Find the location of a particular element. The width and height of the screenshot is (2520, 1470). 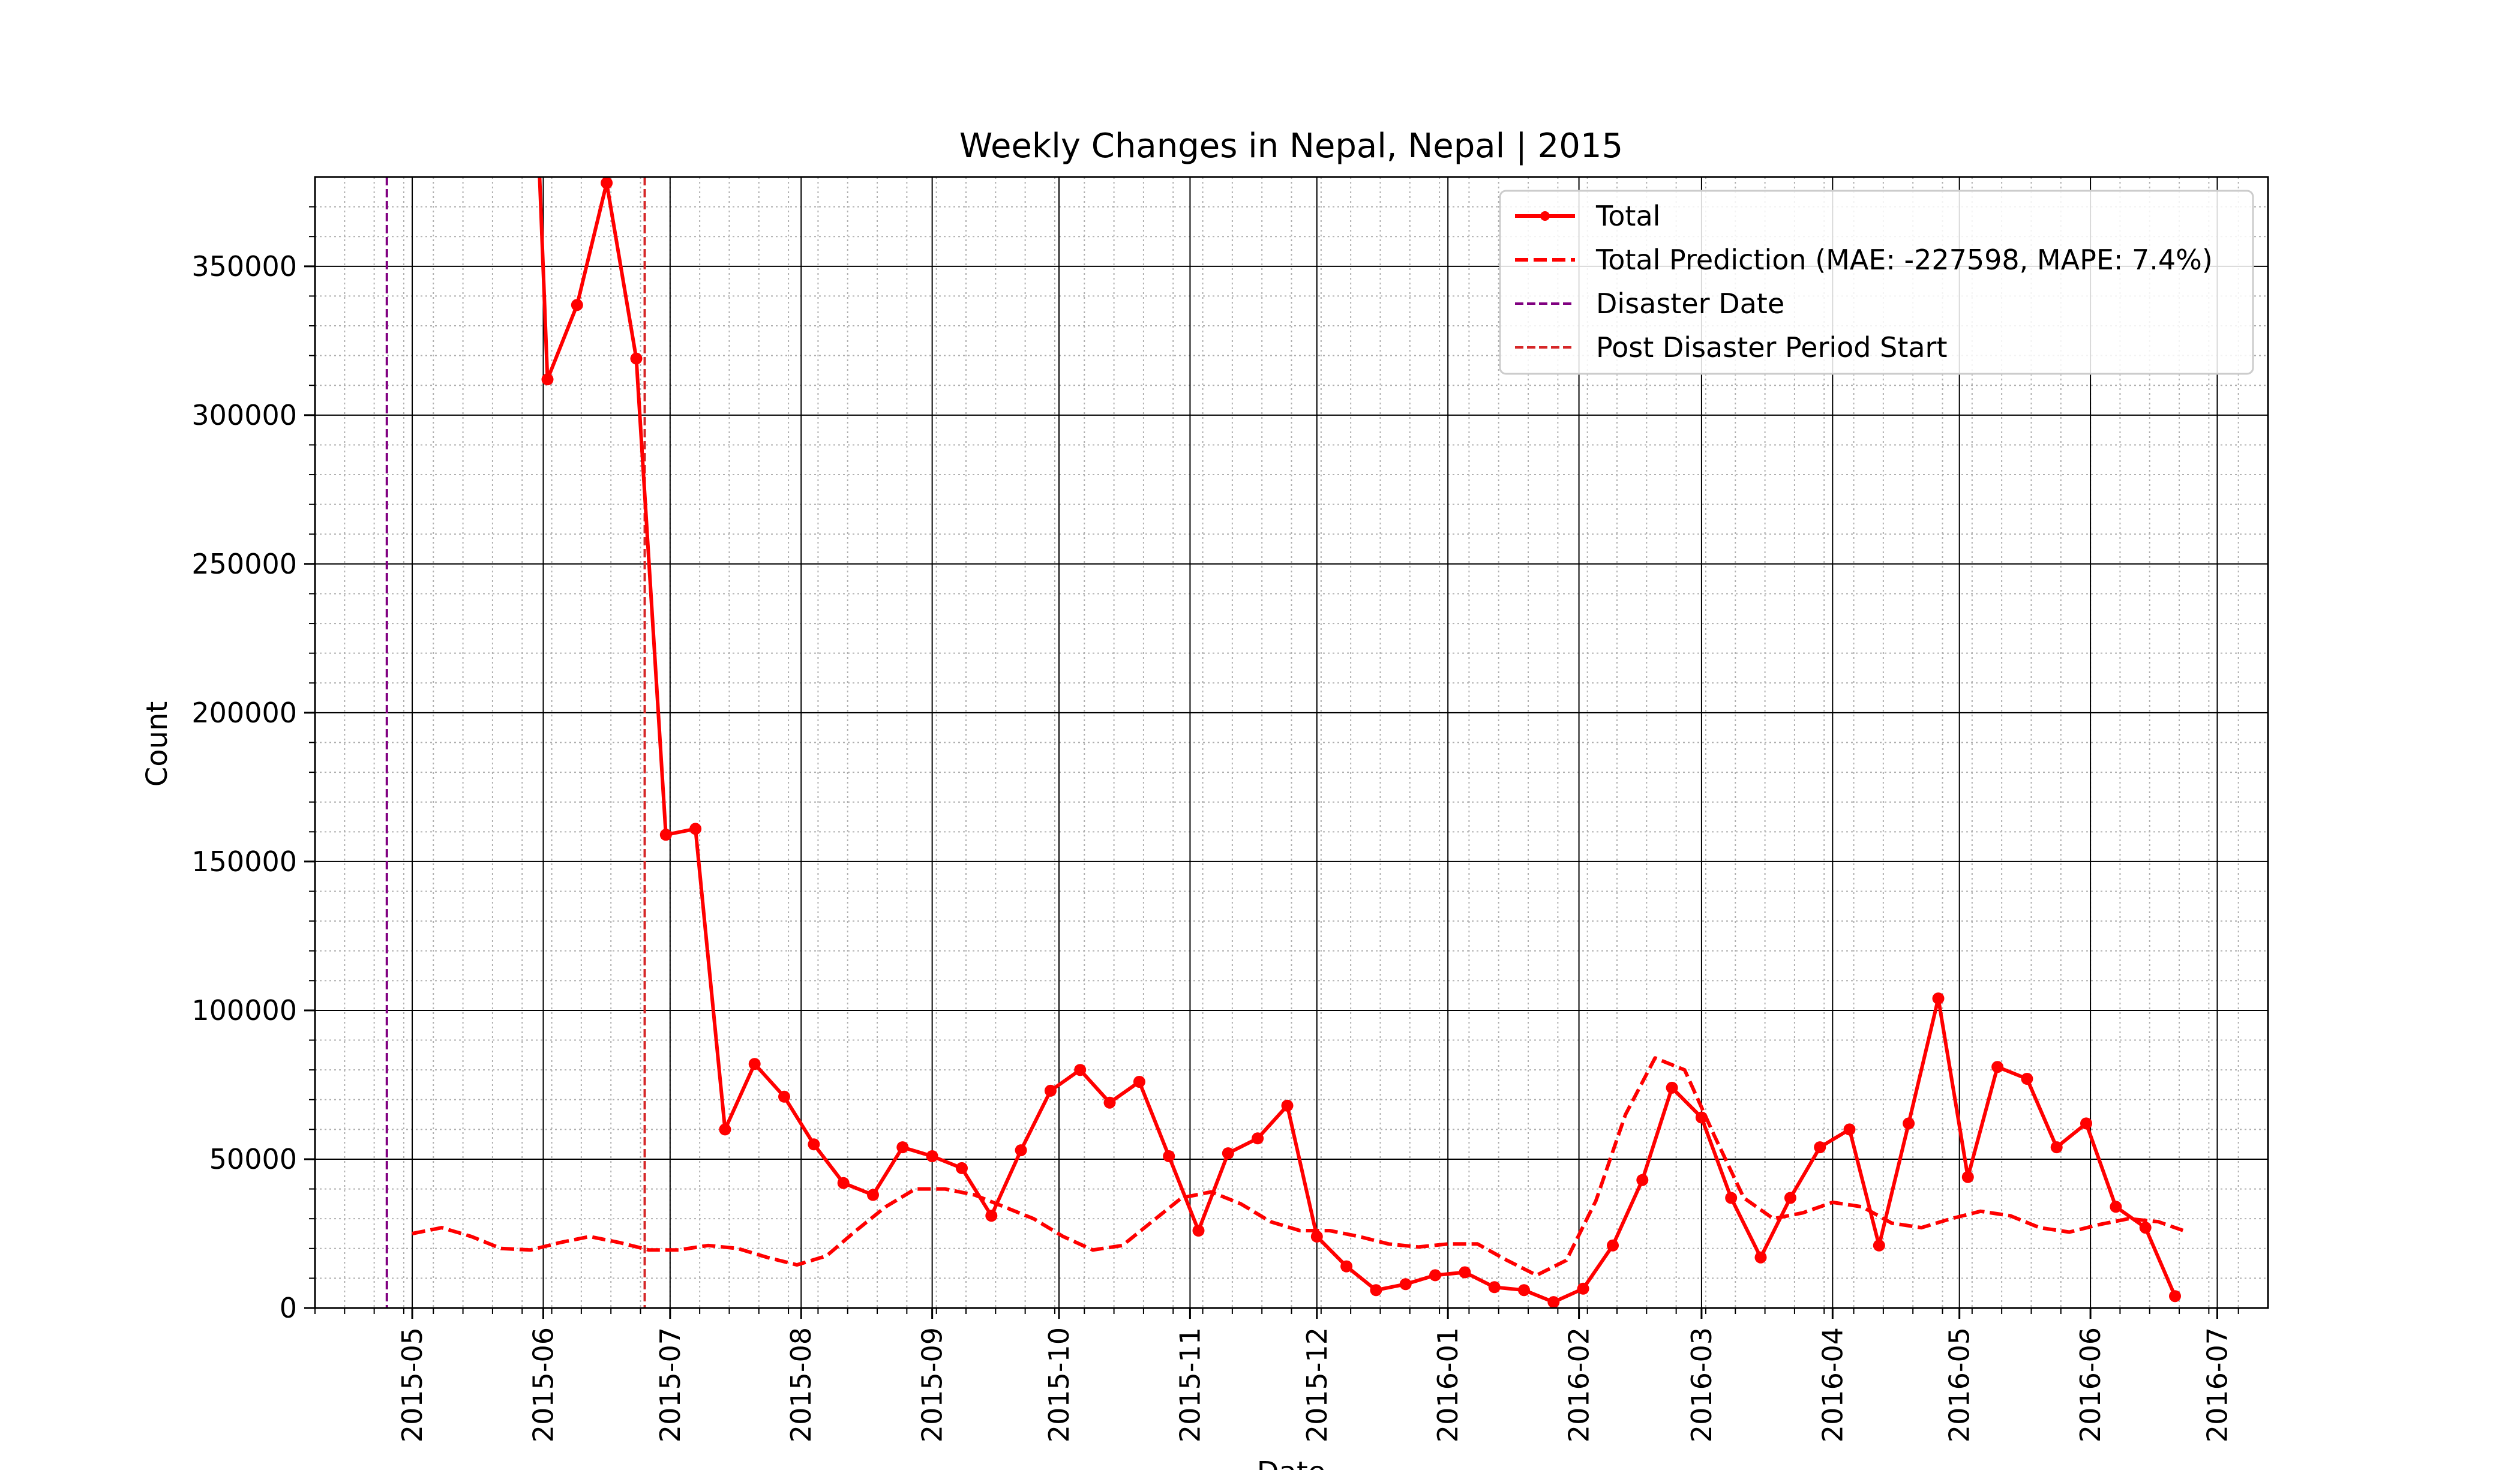

y-tick-label: 100000 is located at coordinates (244, 1010).